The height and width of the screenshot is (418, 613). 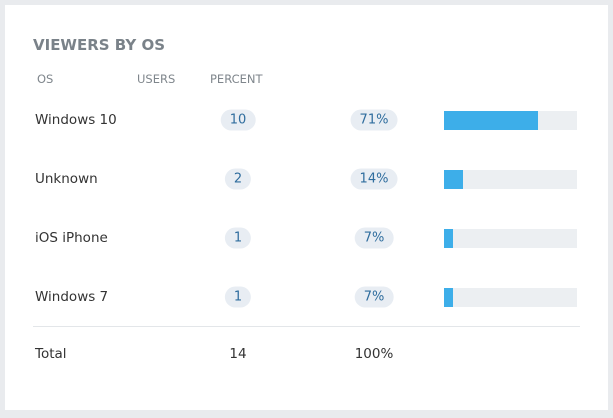 What do you see at coordinates (99, 45) in the screenshot?
I see `card-title: VIEWERS BY OS` at bounding box center [99, 45].